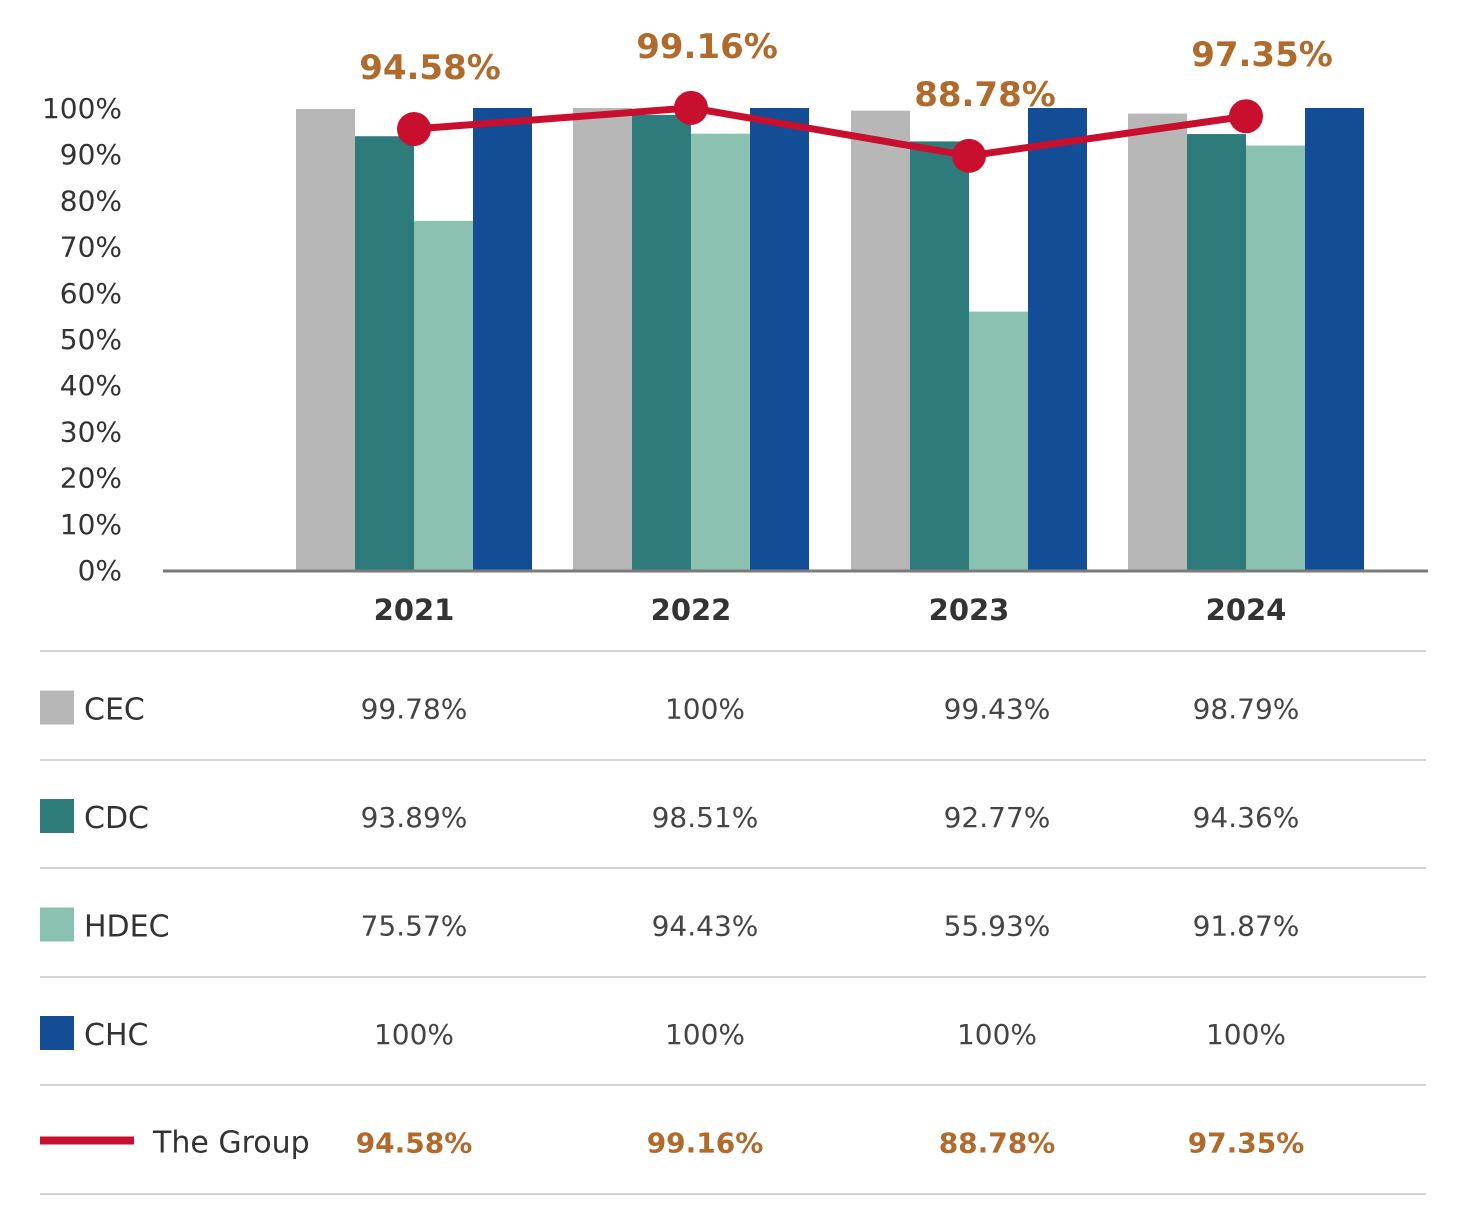  I want to click on group-data-label: 88.78%, so click(985, 95).